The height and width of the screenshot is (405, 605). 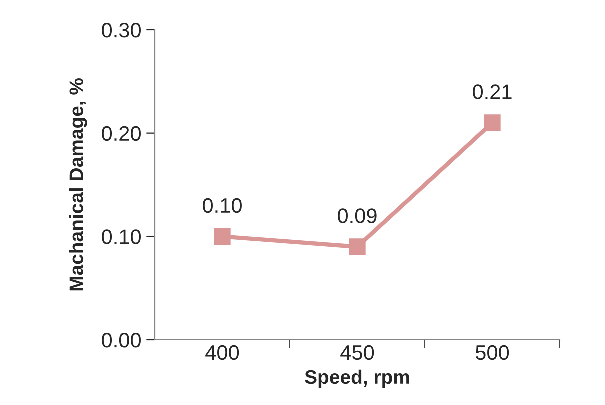 What do you see at coordinates (492, 92) in the screenshot?
I see `data-label: 0.21` at bounding box center [492, 92].